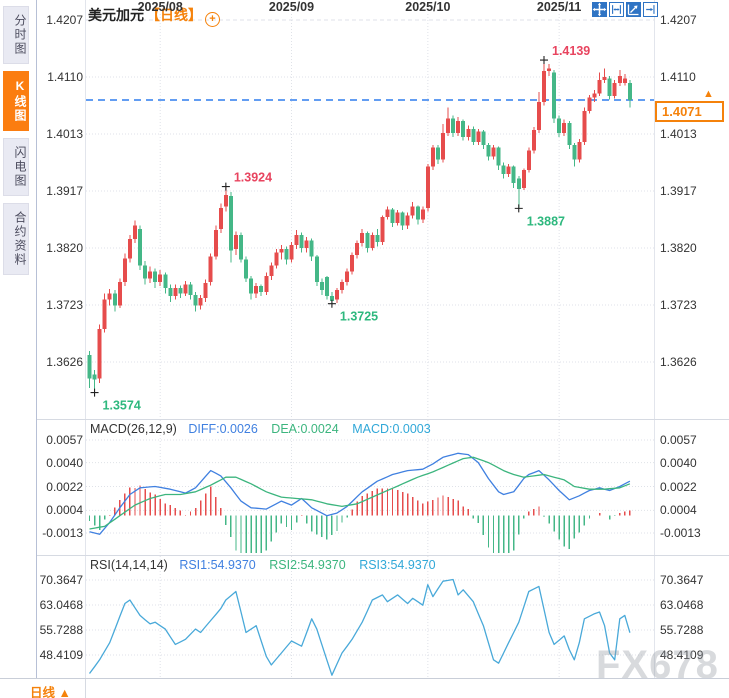 This screenshot has height=698, width=729. Describe the element at coordinates (689, 112) in the screenshot. I see `current-price-box: 1.4071` at that location.